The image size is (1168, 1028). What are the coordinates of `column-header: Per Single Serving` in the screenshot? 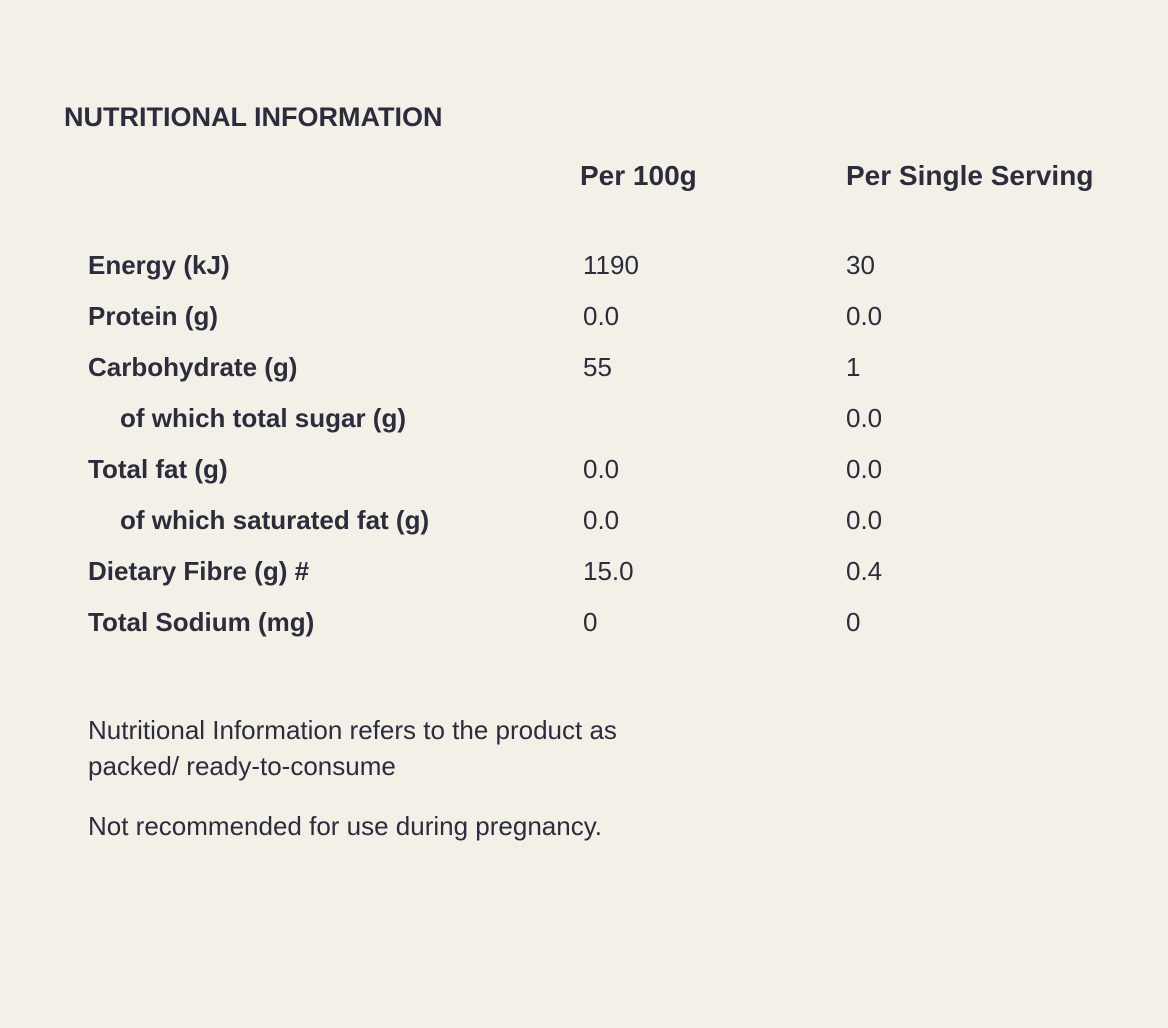 It's located at (970, 175).